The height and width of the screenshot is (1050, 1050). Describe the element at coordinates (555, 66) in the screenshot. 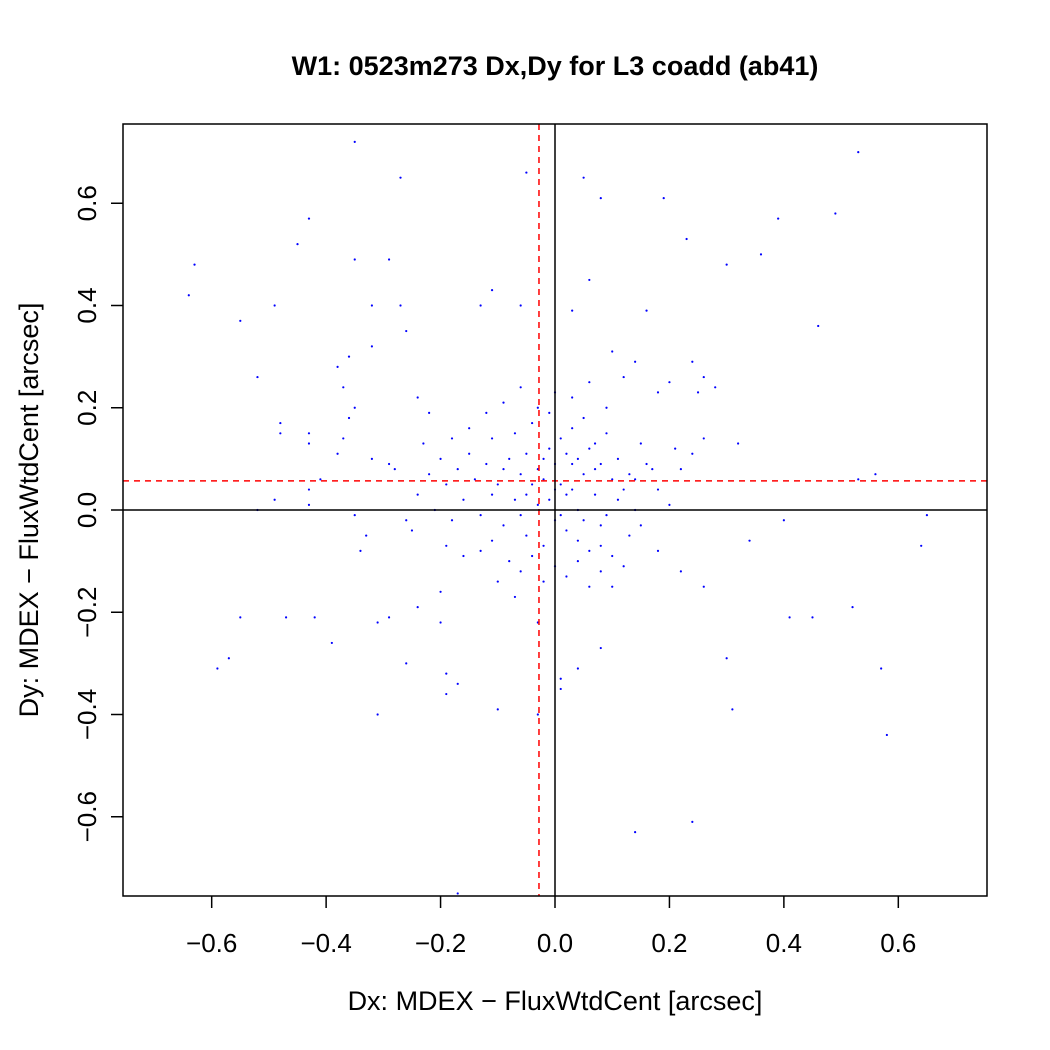

I see `chart-title: W1: 0523m273 Dx,Dy for L3 coadd (ab41)` at that location.